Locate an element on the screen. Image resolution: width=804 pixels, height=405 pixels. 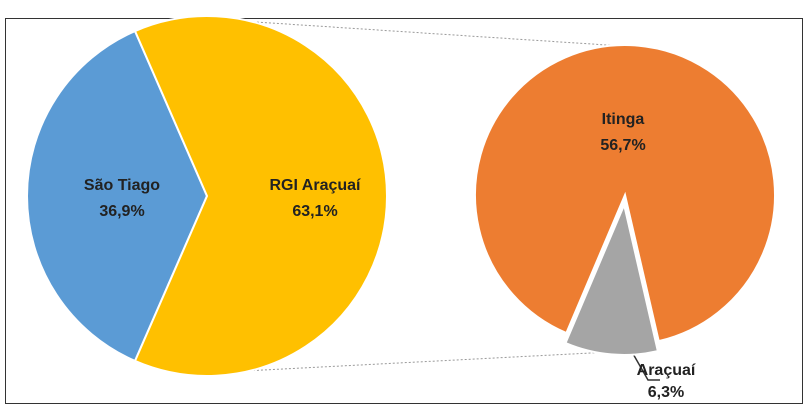
slice-label: RGI Araçuaí is located at coordinates (316, 185).